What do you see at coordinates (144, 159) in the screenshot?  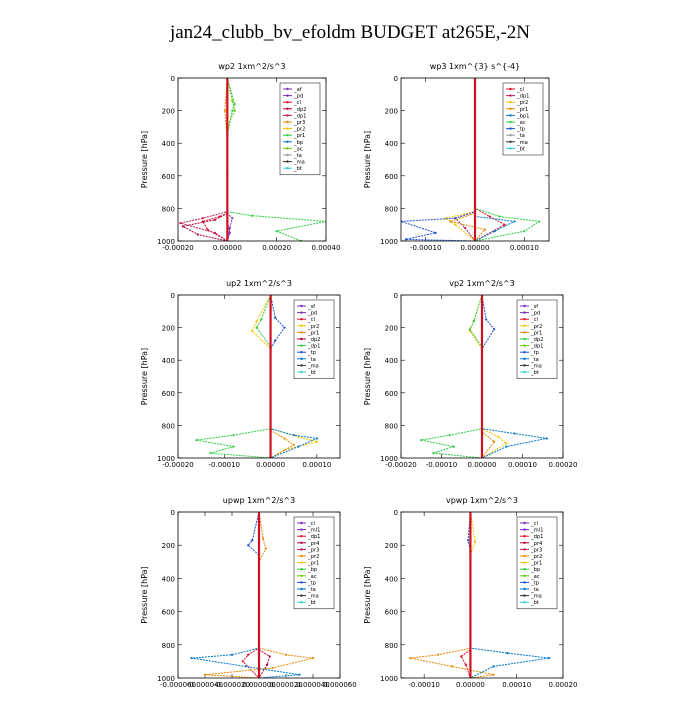 I see `y-axis-label: Pressure [hPa]` at bounding box center [144, 159].